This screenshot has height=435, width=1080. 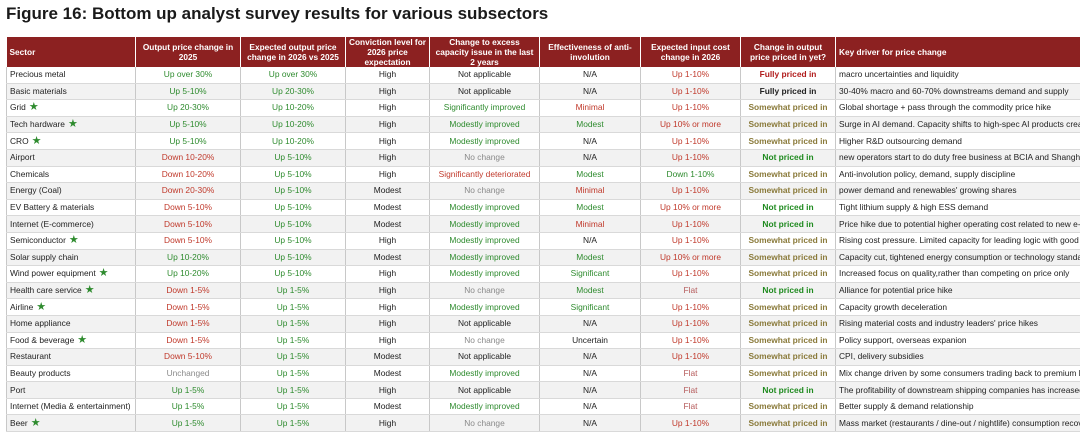 I want to click on key-driver-cell: Higher R&D outsourcing demand, so click(x=957, y=141).